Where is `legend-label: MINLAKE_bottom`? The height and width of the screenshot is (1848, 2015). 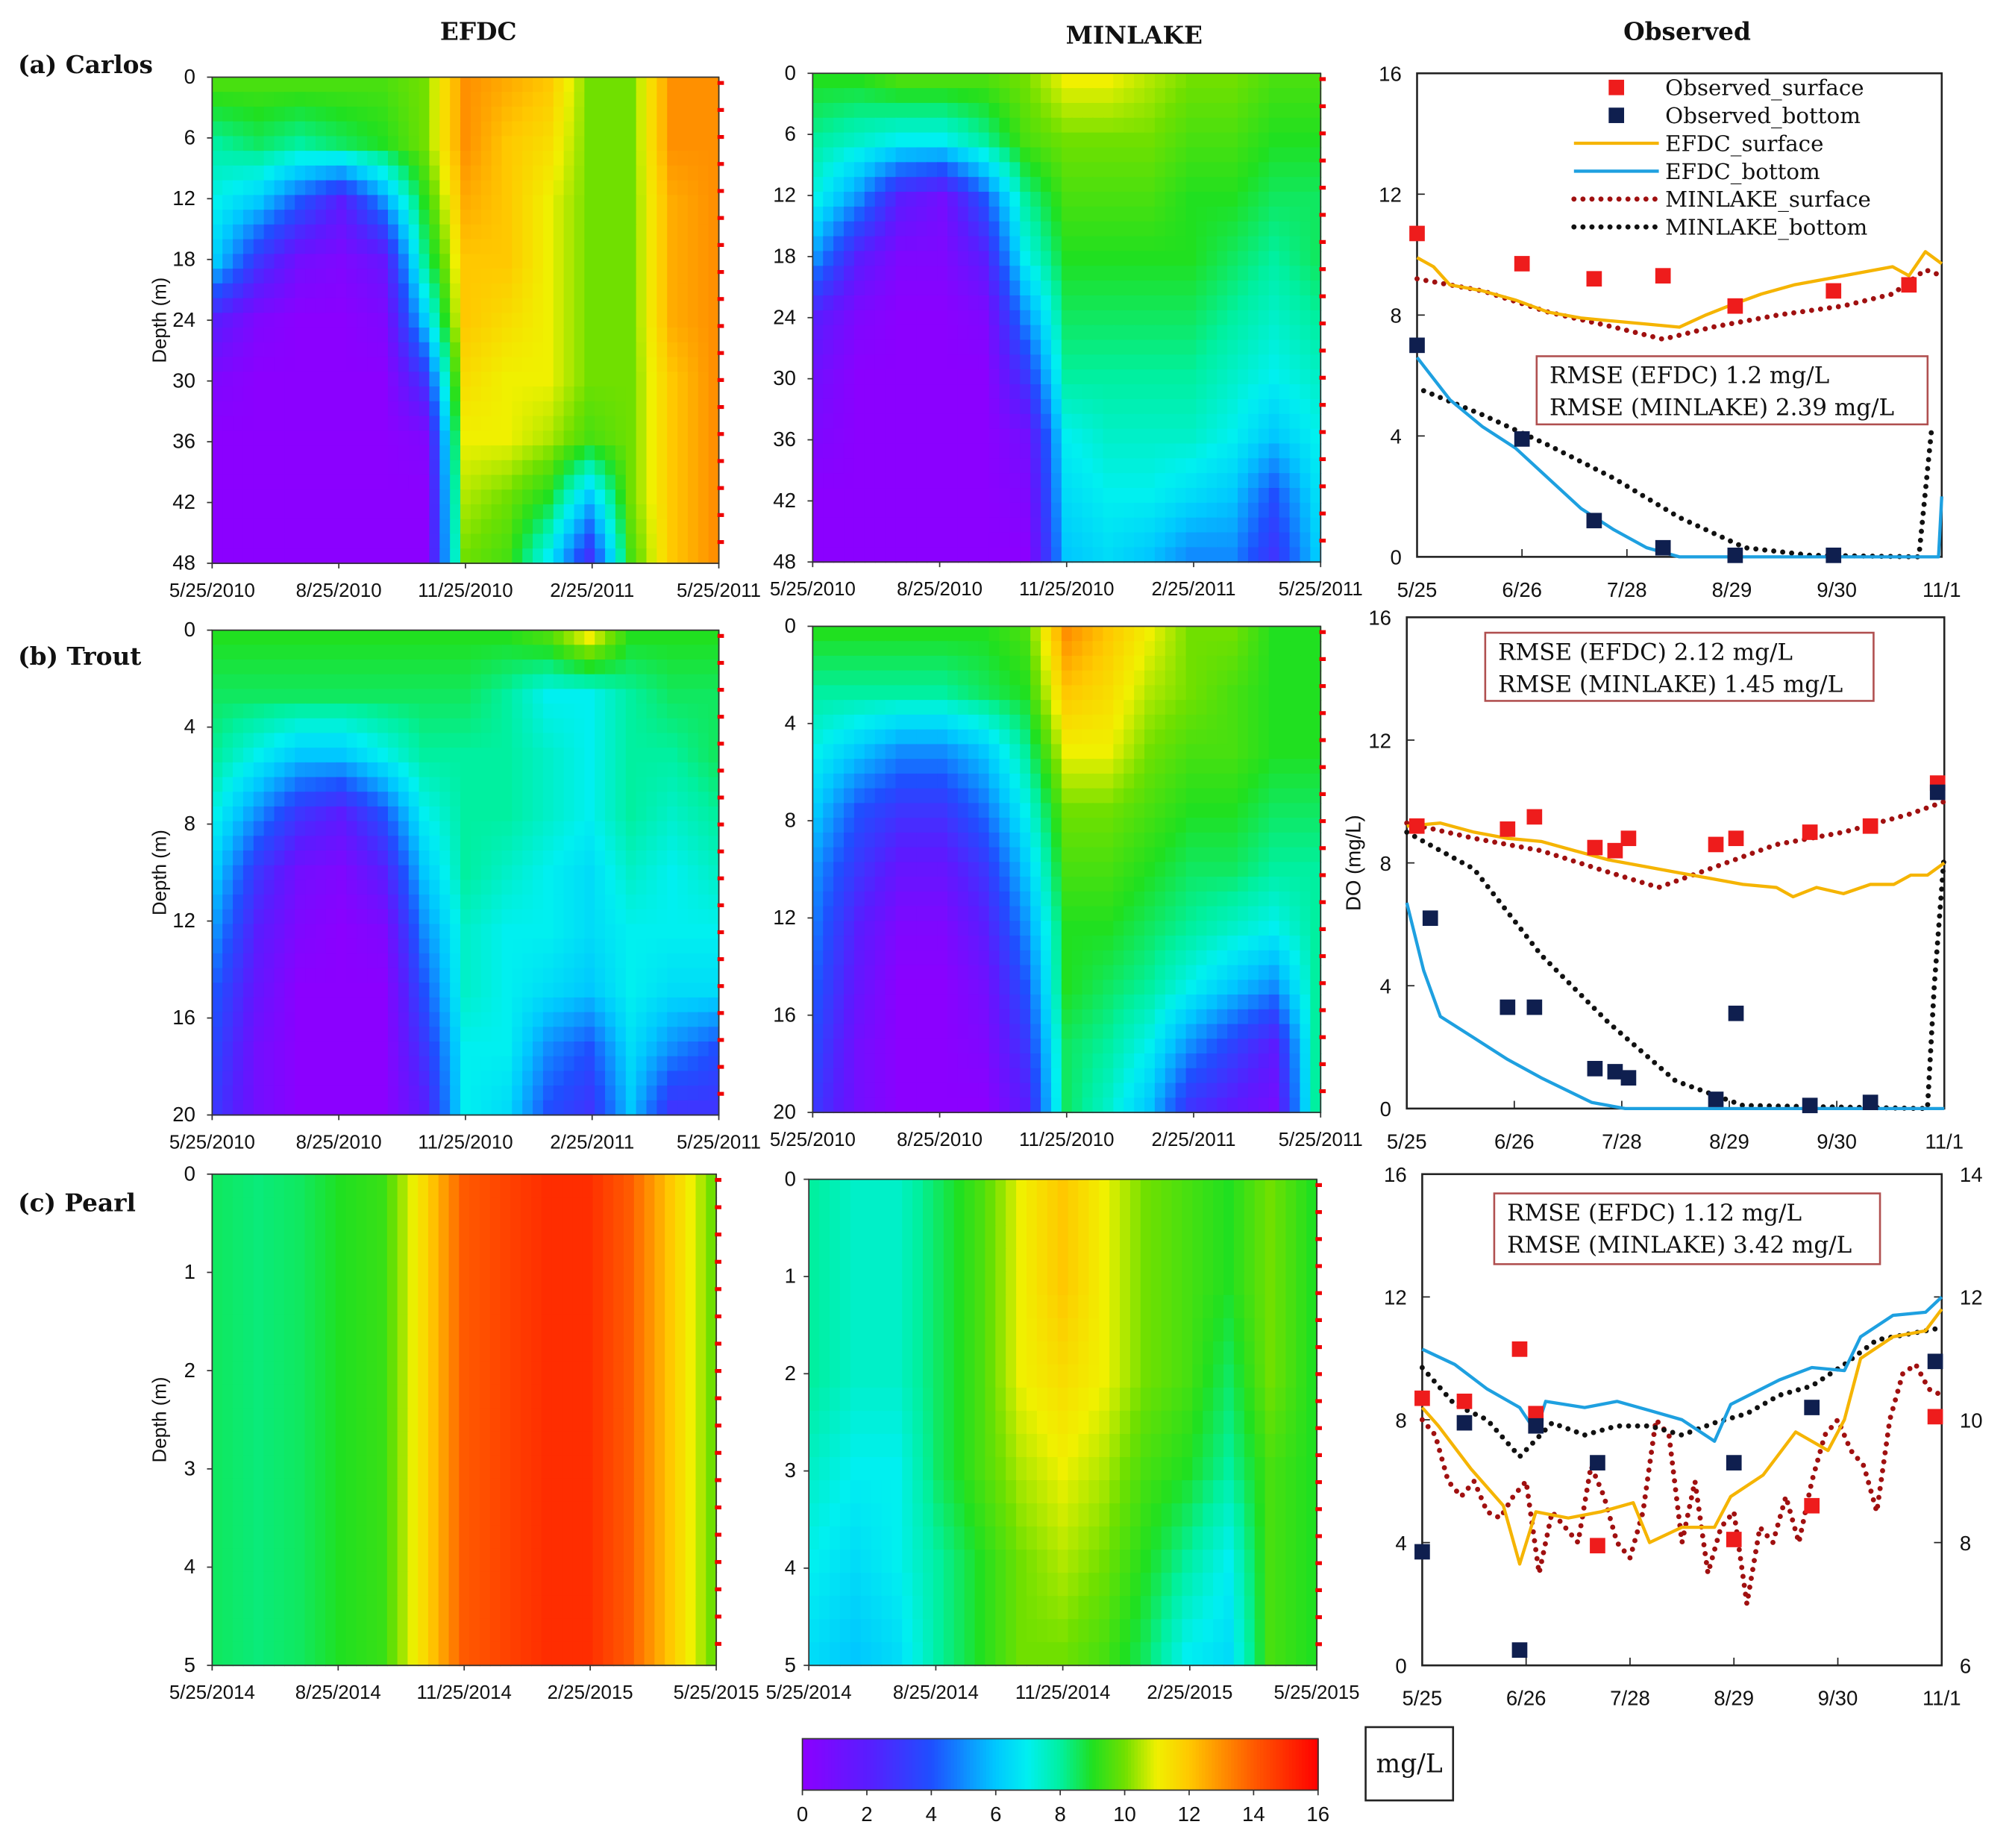
legend-label: MINLAKE_bottom is located at coordinates (1766, 228).